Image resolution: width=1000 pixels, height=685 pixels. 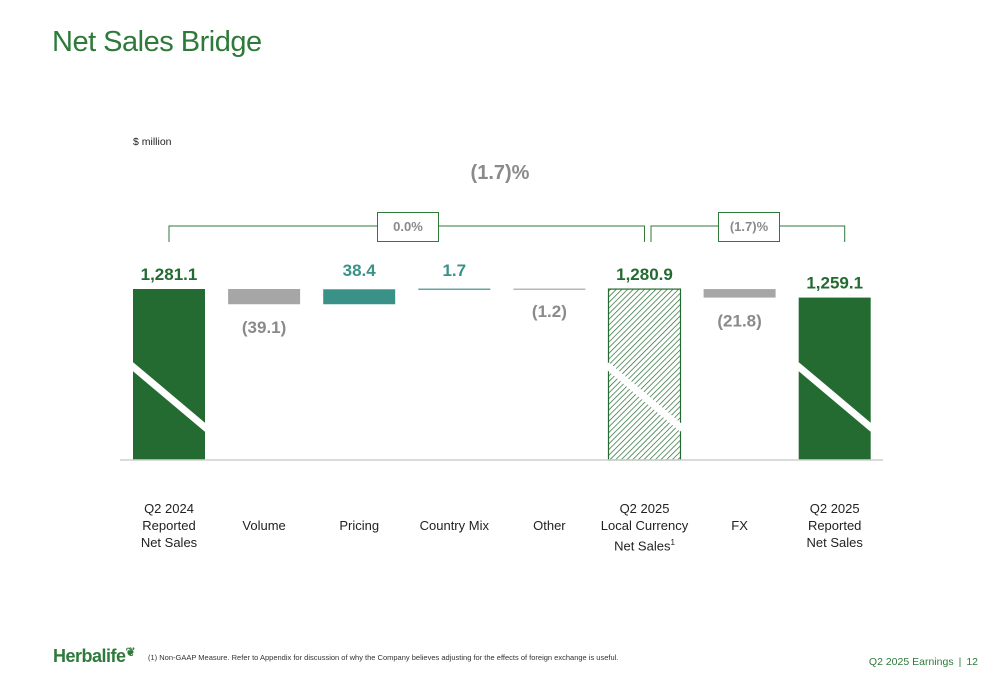 I want to click on value-label-1: (39.1), so click(x=264, y=327).